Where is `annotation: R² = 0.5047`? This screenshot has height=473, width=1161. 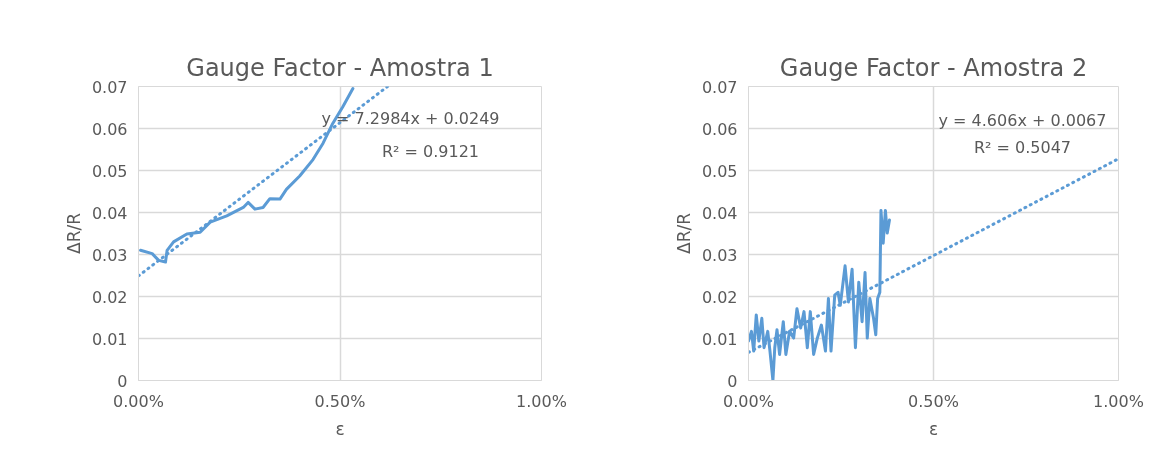
annotation: R² = 0.5047 is located at coordinates (1022, 147).